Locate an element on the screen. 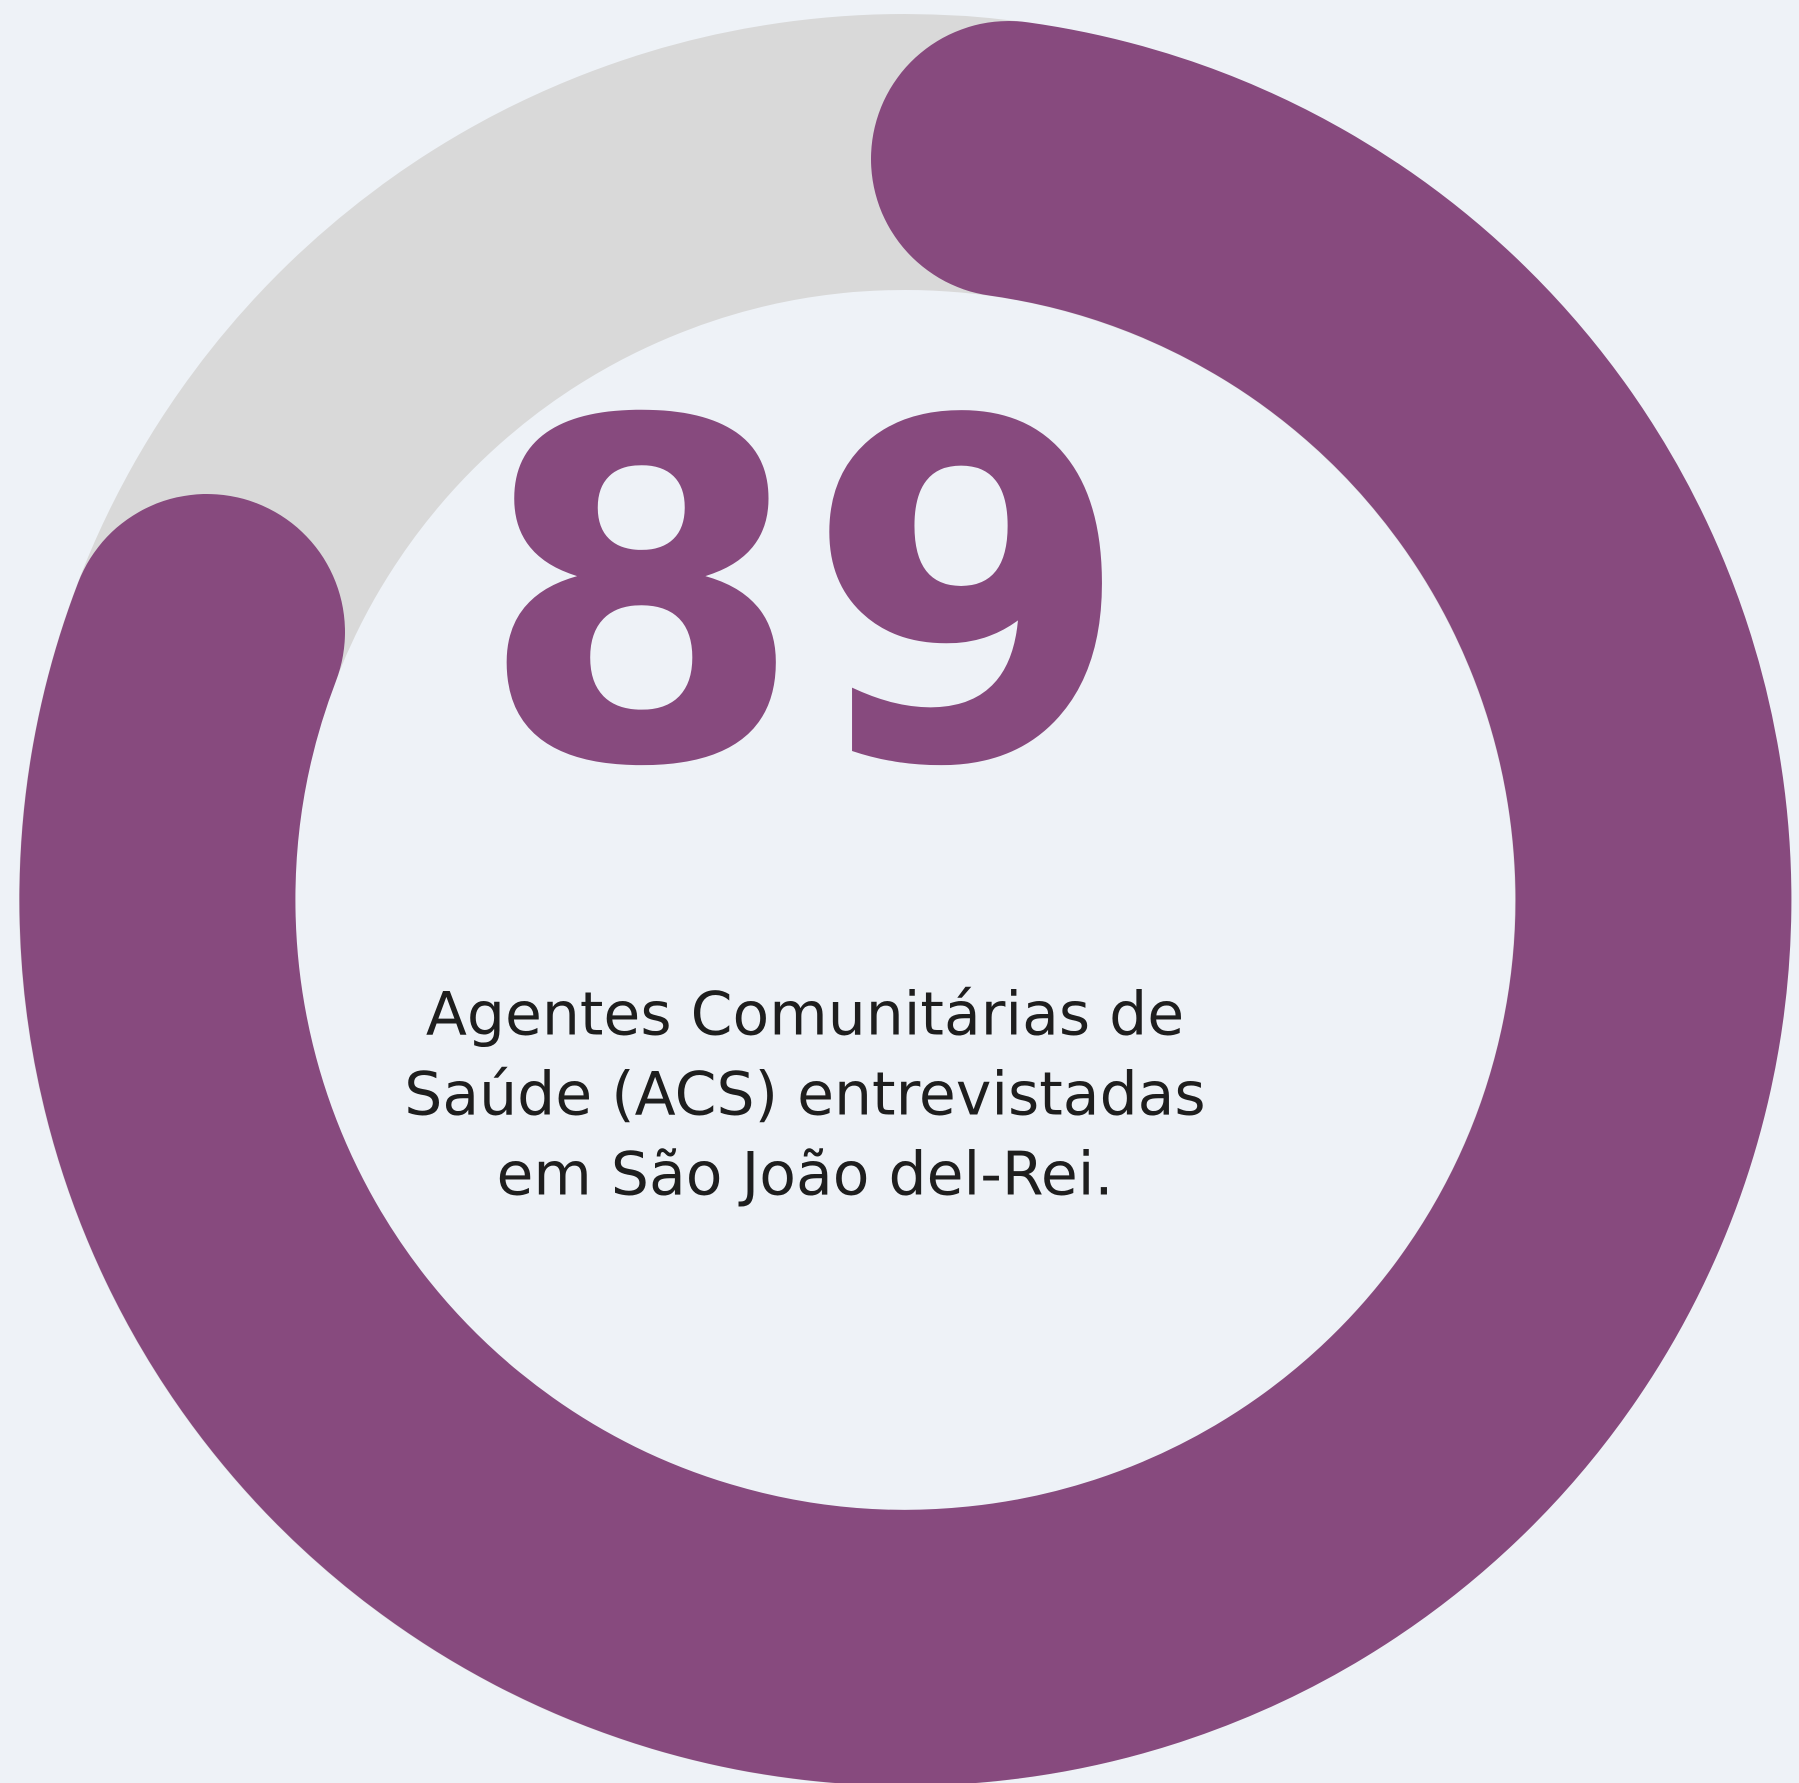  caption-line: Agentes Comunitárias de is located at coordinates (805, 1015).